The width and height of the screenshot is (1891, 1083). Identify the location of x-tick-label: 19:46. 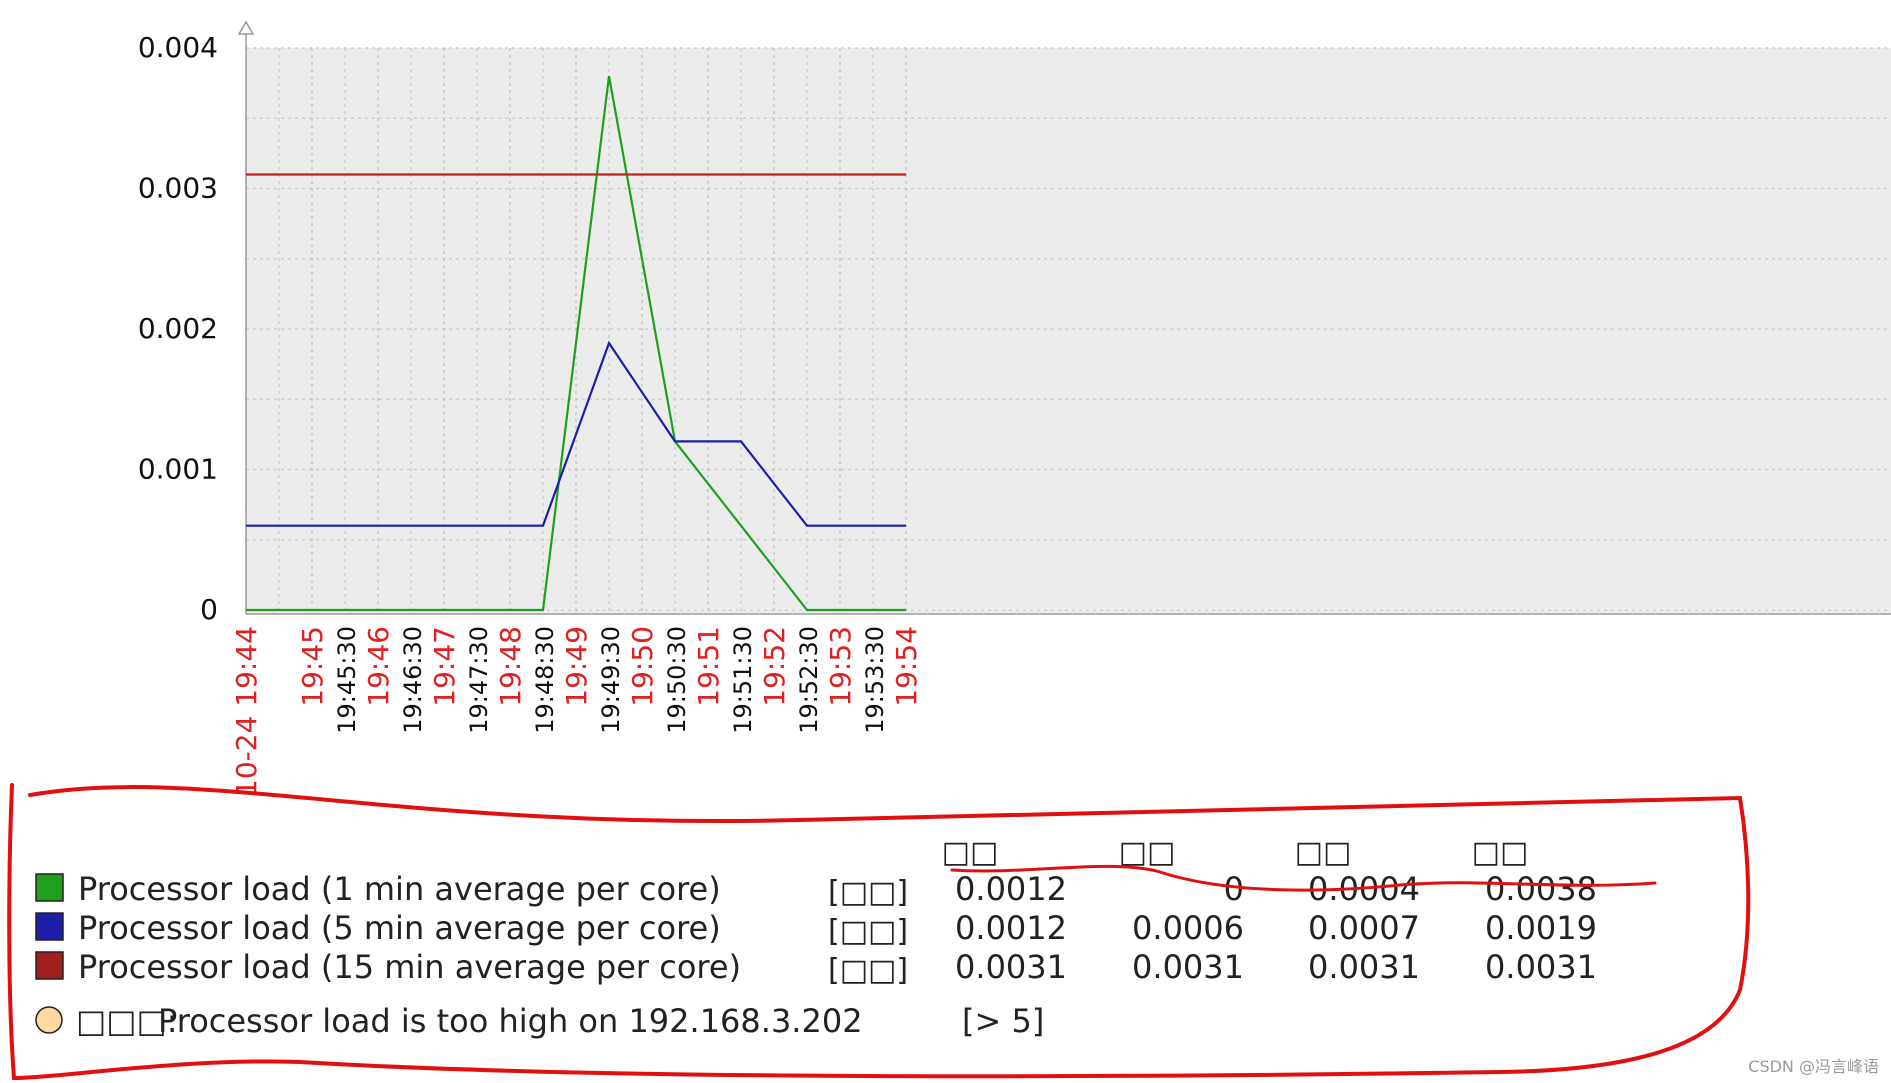
(378, 666).